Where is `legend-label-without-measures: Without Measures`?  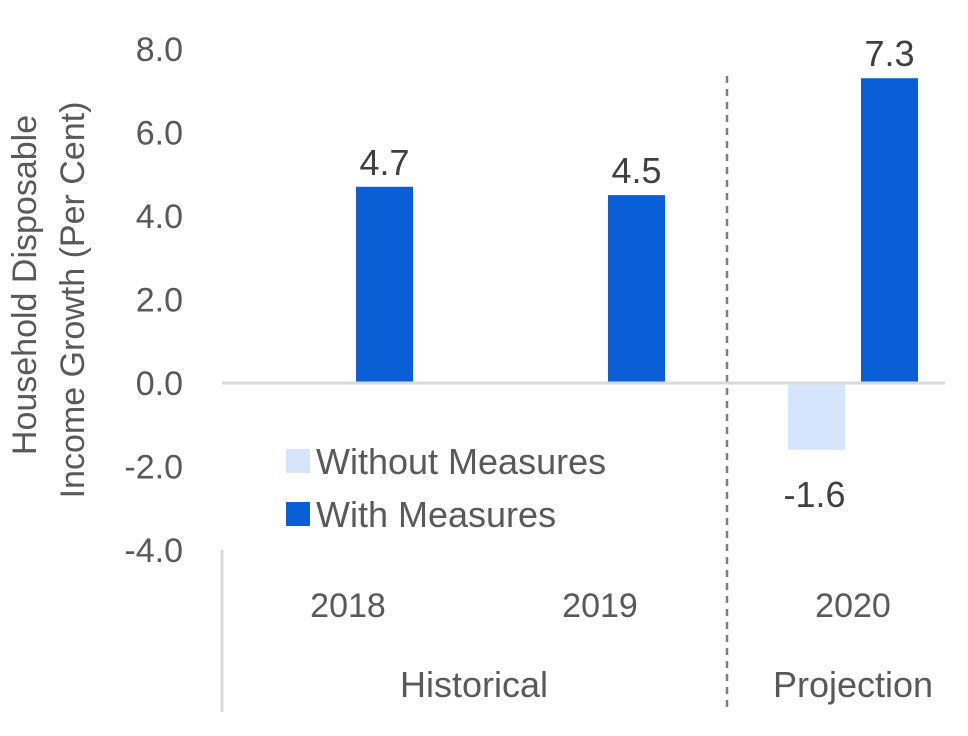 legend-label-without-measures: Without Measures is located at coordinates (461, 461).